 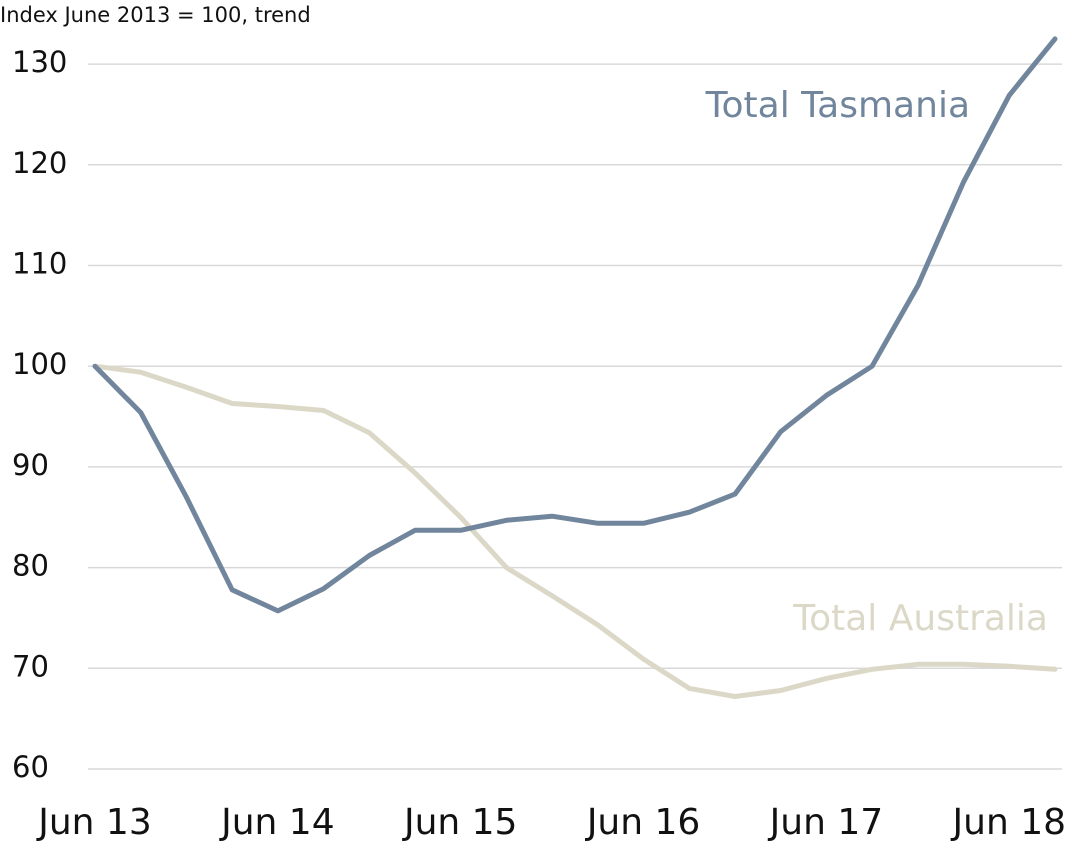 I want to click on x-tick-label: Jun 14, so click(x=277, y=822).